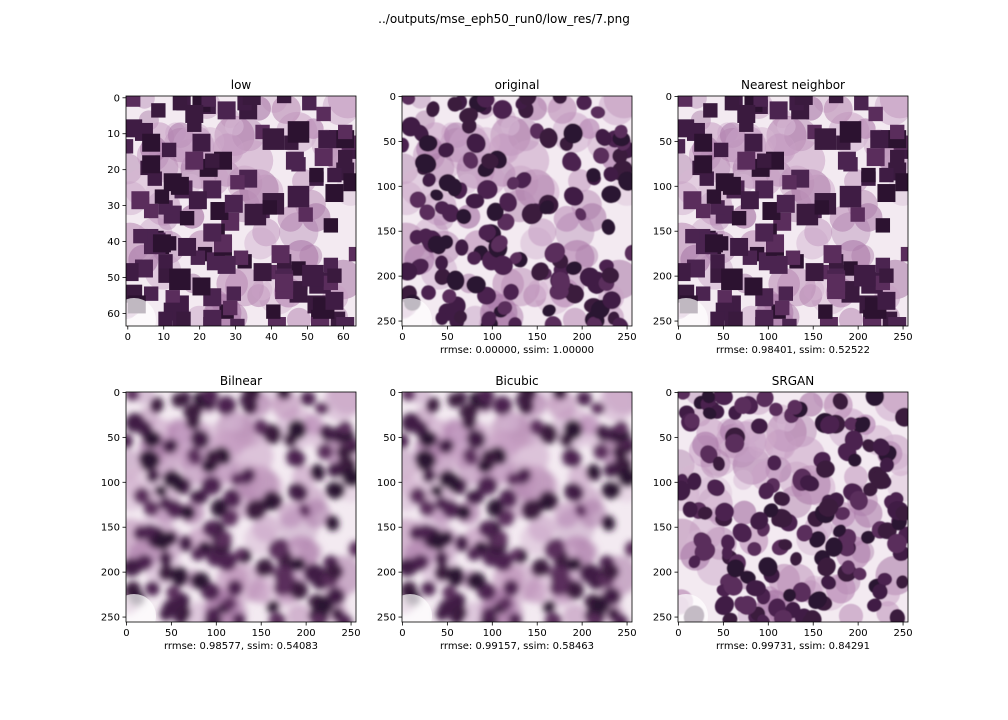  Describe the element at coordinates (537, 337) in the screenshot. I see `x-tick-label: 150` at that location.